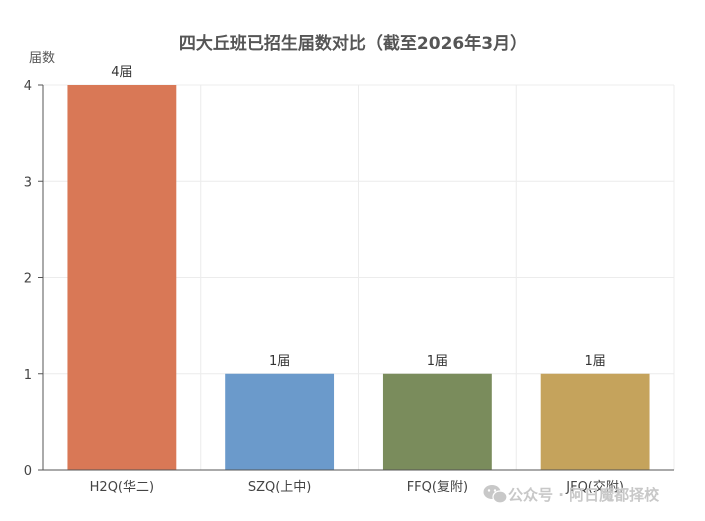  Describe the element at coordinates (28, 471) in the screenshot. I see `y-tick-label: 0` at that location.